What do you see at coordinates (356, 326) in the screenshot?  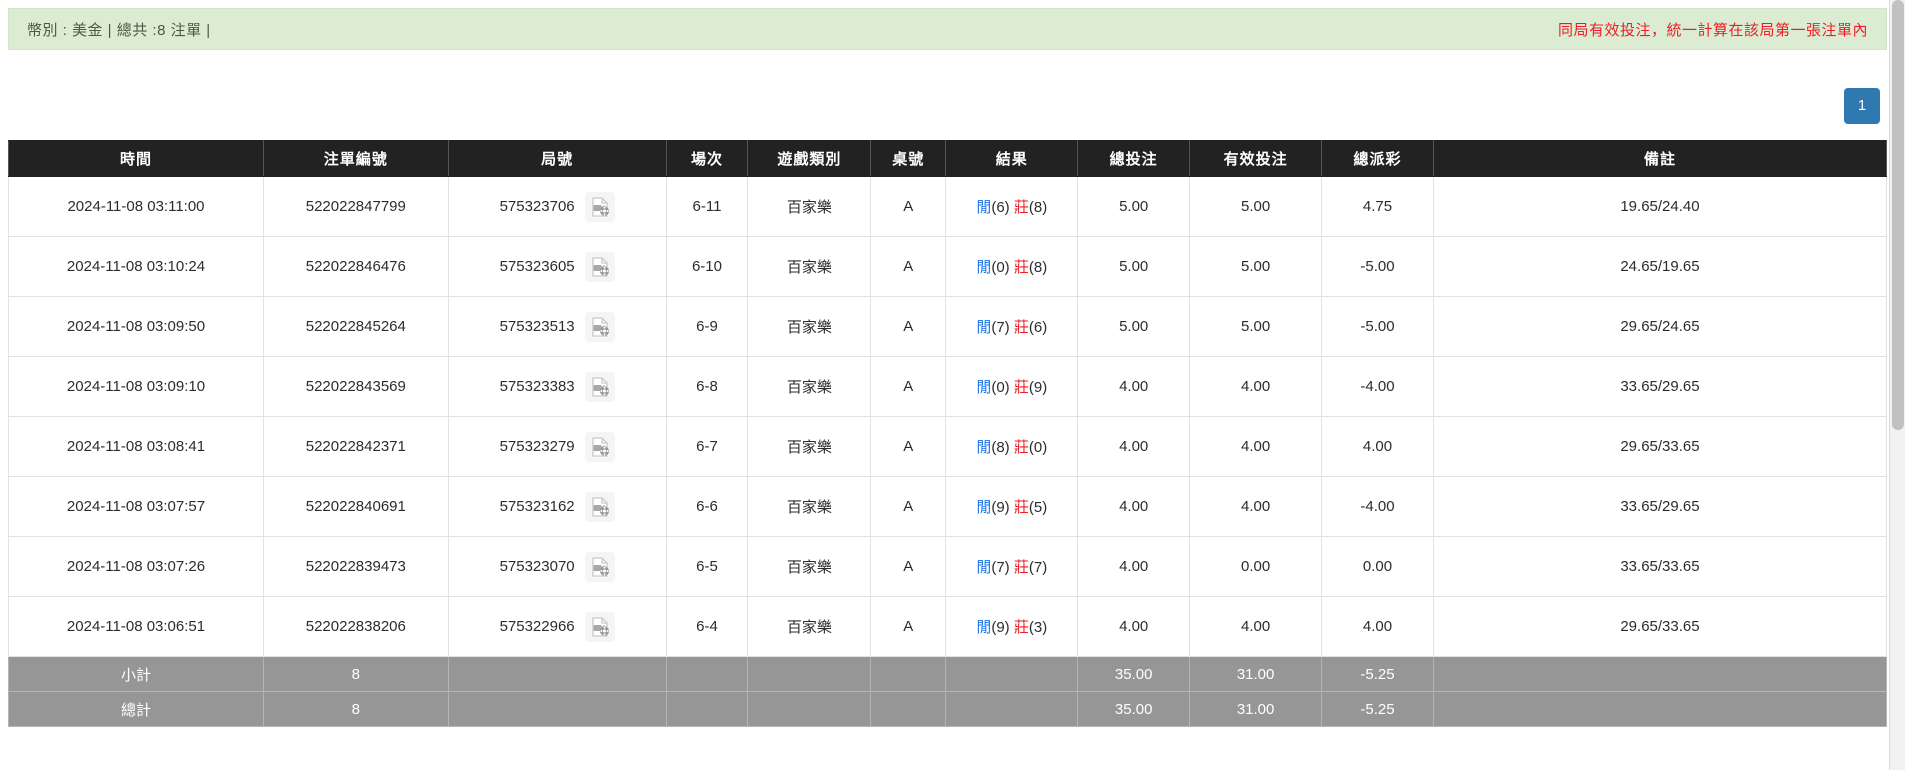 I see `cell-order-no: 522022845264` at bounding box center [356, 326].